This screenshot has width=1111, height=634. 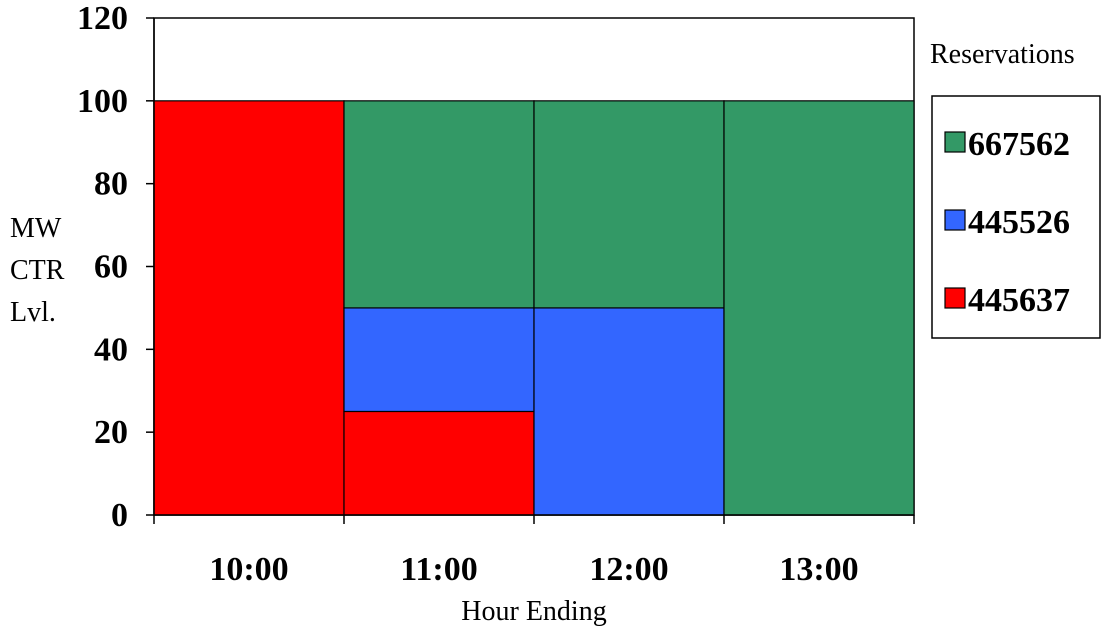 I want to click on legend-label-445637: 445637, so click(x=1019, y=300).